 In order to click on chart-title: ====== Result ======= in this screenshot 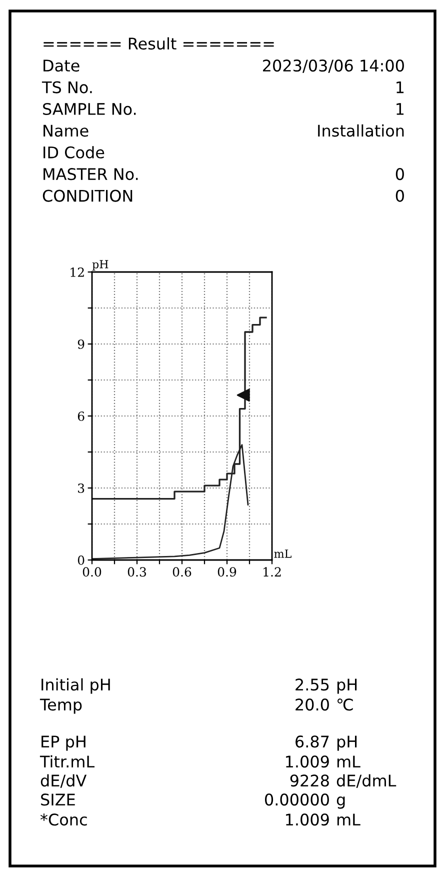, I will do `click(159, 43)`.